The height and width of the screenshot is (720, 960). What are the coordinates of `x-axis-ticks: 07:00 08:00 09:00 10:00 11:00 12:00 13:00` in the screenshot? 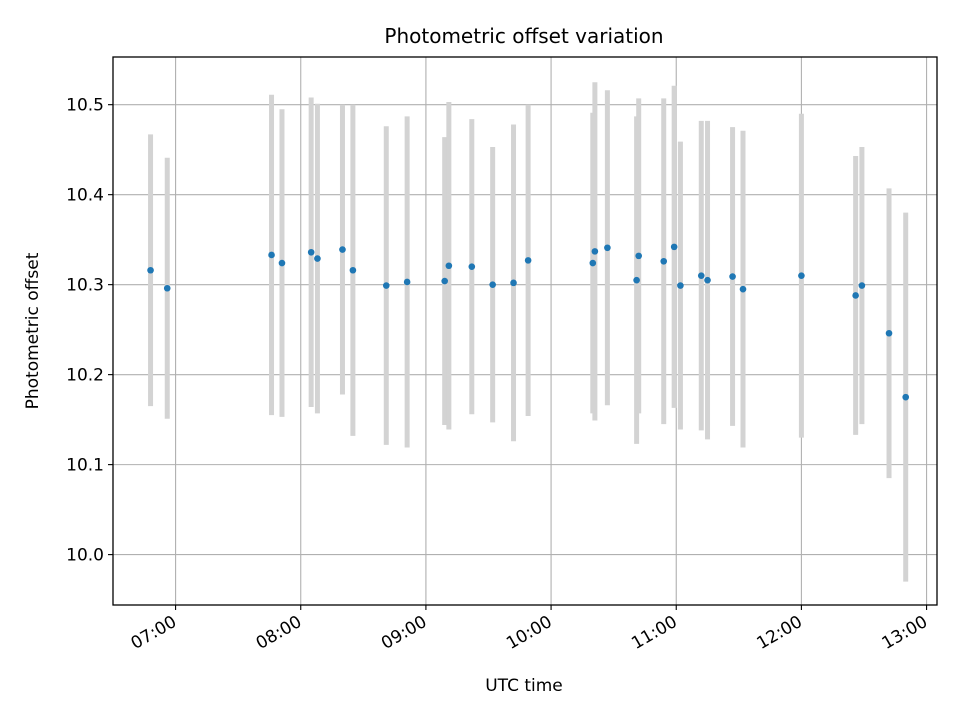 It's located at (529, 629).